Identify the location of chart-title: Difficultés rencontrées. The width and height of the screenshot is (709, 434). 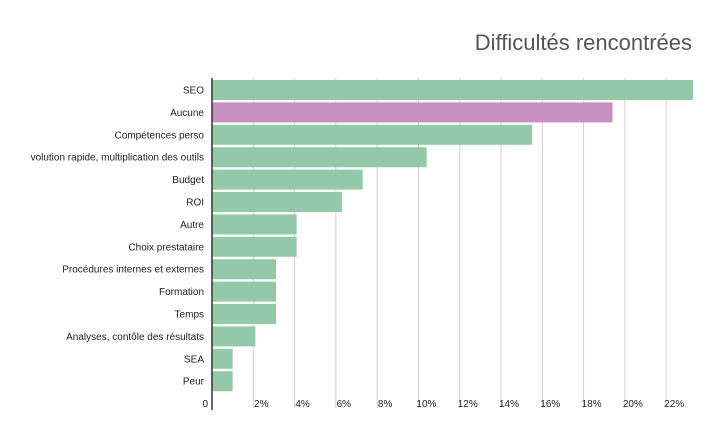
(583, 42).